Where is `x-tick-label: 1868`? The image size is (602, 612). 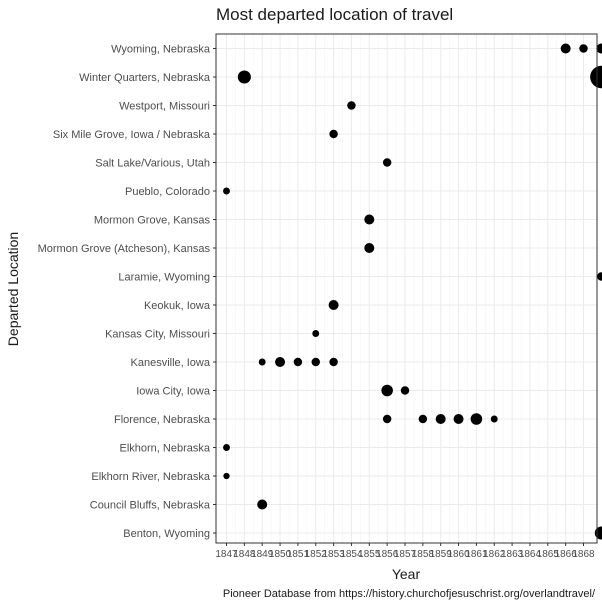 x-tick-label: 1868 is located at coordinates (583, 554).